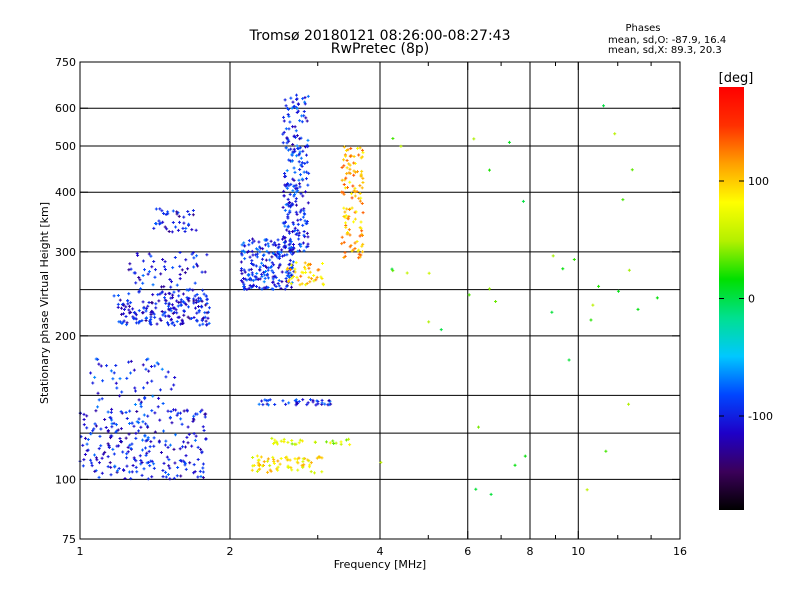 The image size is (800, 600). I want to click on y-tick-label: 750, so click(65, 62).